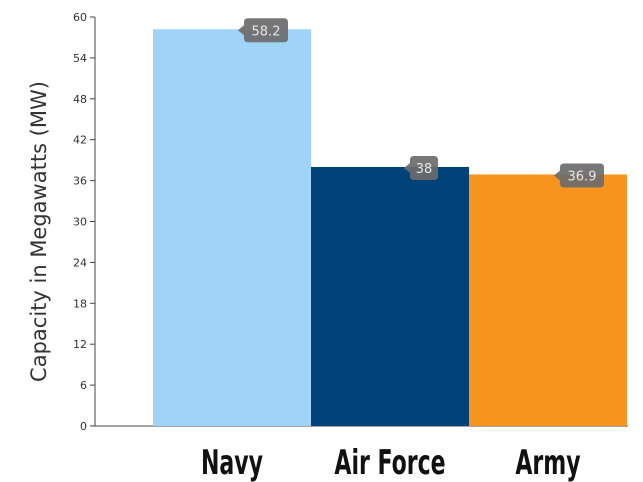 Image resolution: width=643 pixels, height=482 pixels. I want to click on category-label: Air Force, so click(389, 462).